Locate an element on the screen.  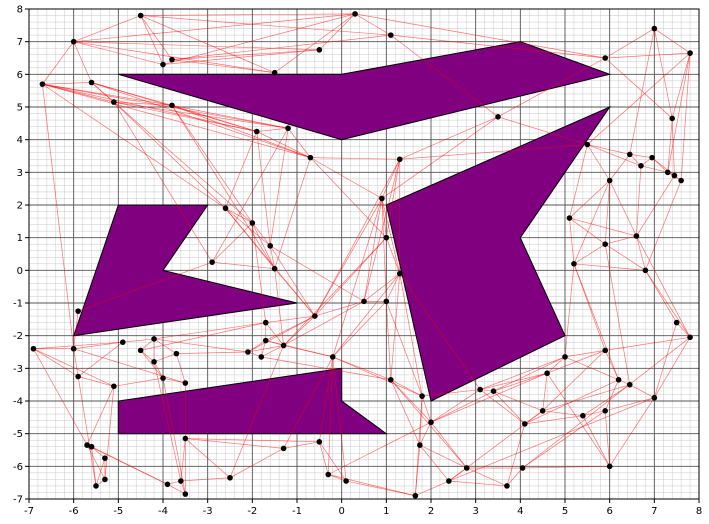
y-tick-label: 1 is located at coordinates (20, 238).